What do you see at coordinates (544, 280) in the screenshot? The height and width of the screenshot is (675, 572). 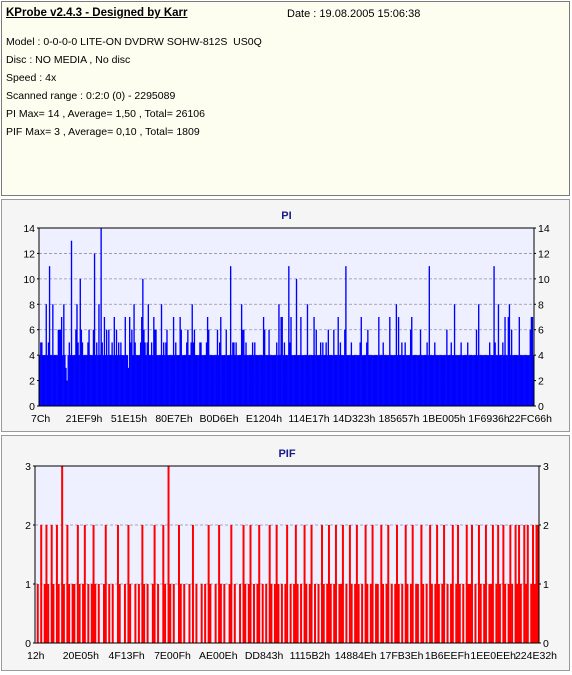 I see `pi-ytick-right: 10` at bounding box center [544, 280].